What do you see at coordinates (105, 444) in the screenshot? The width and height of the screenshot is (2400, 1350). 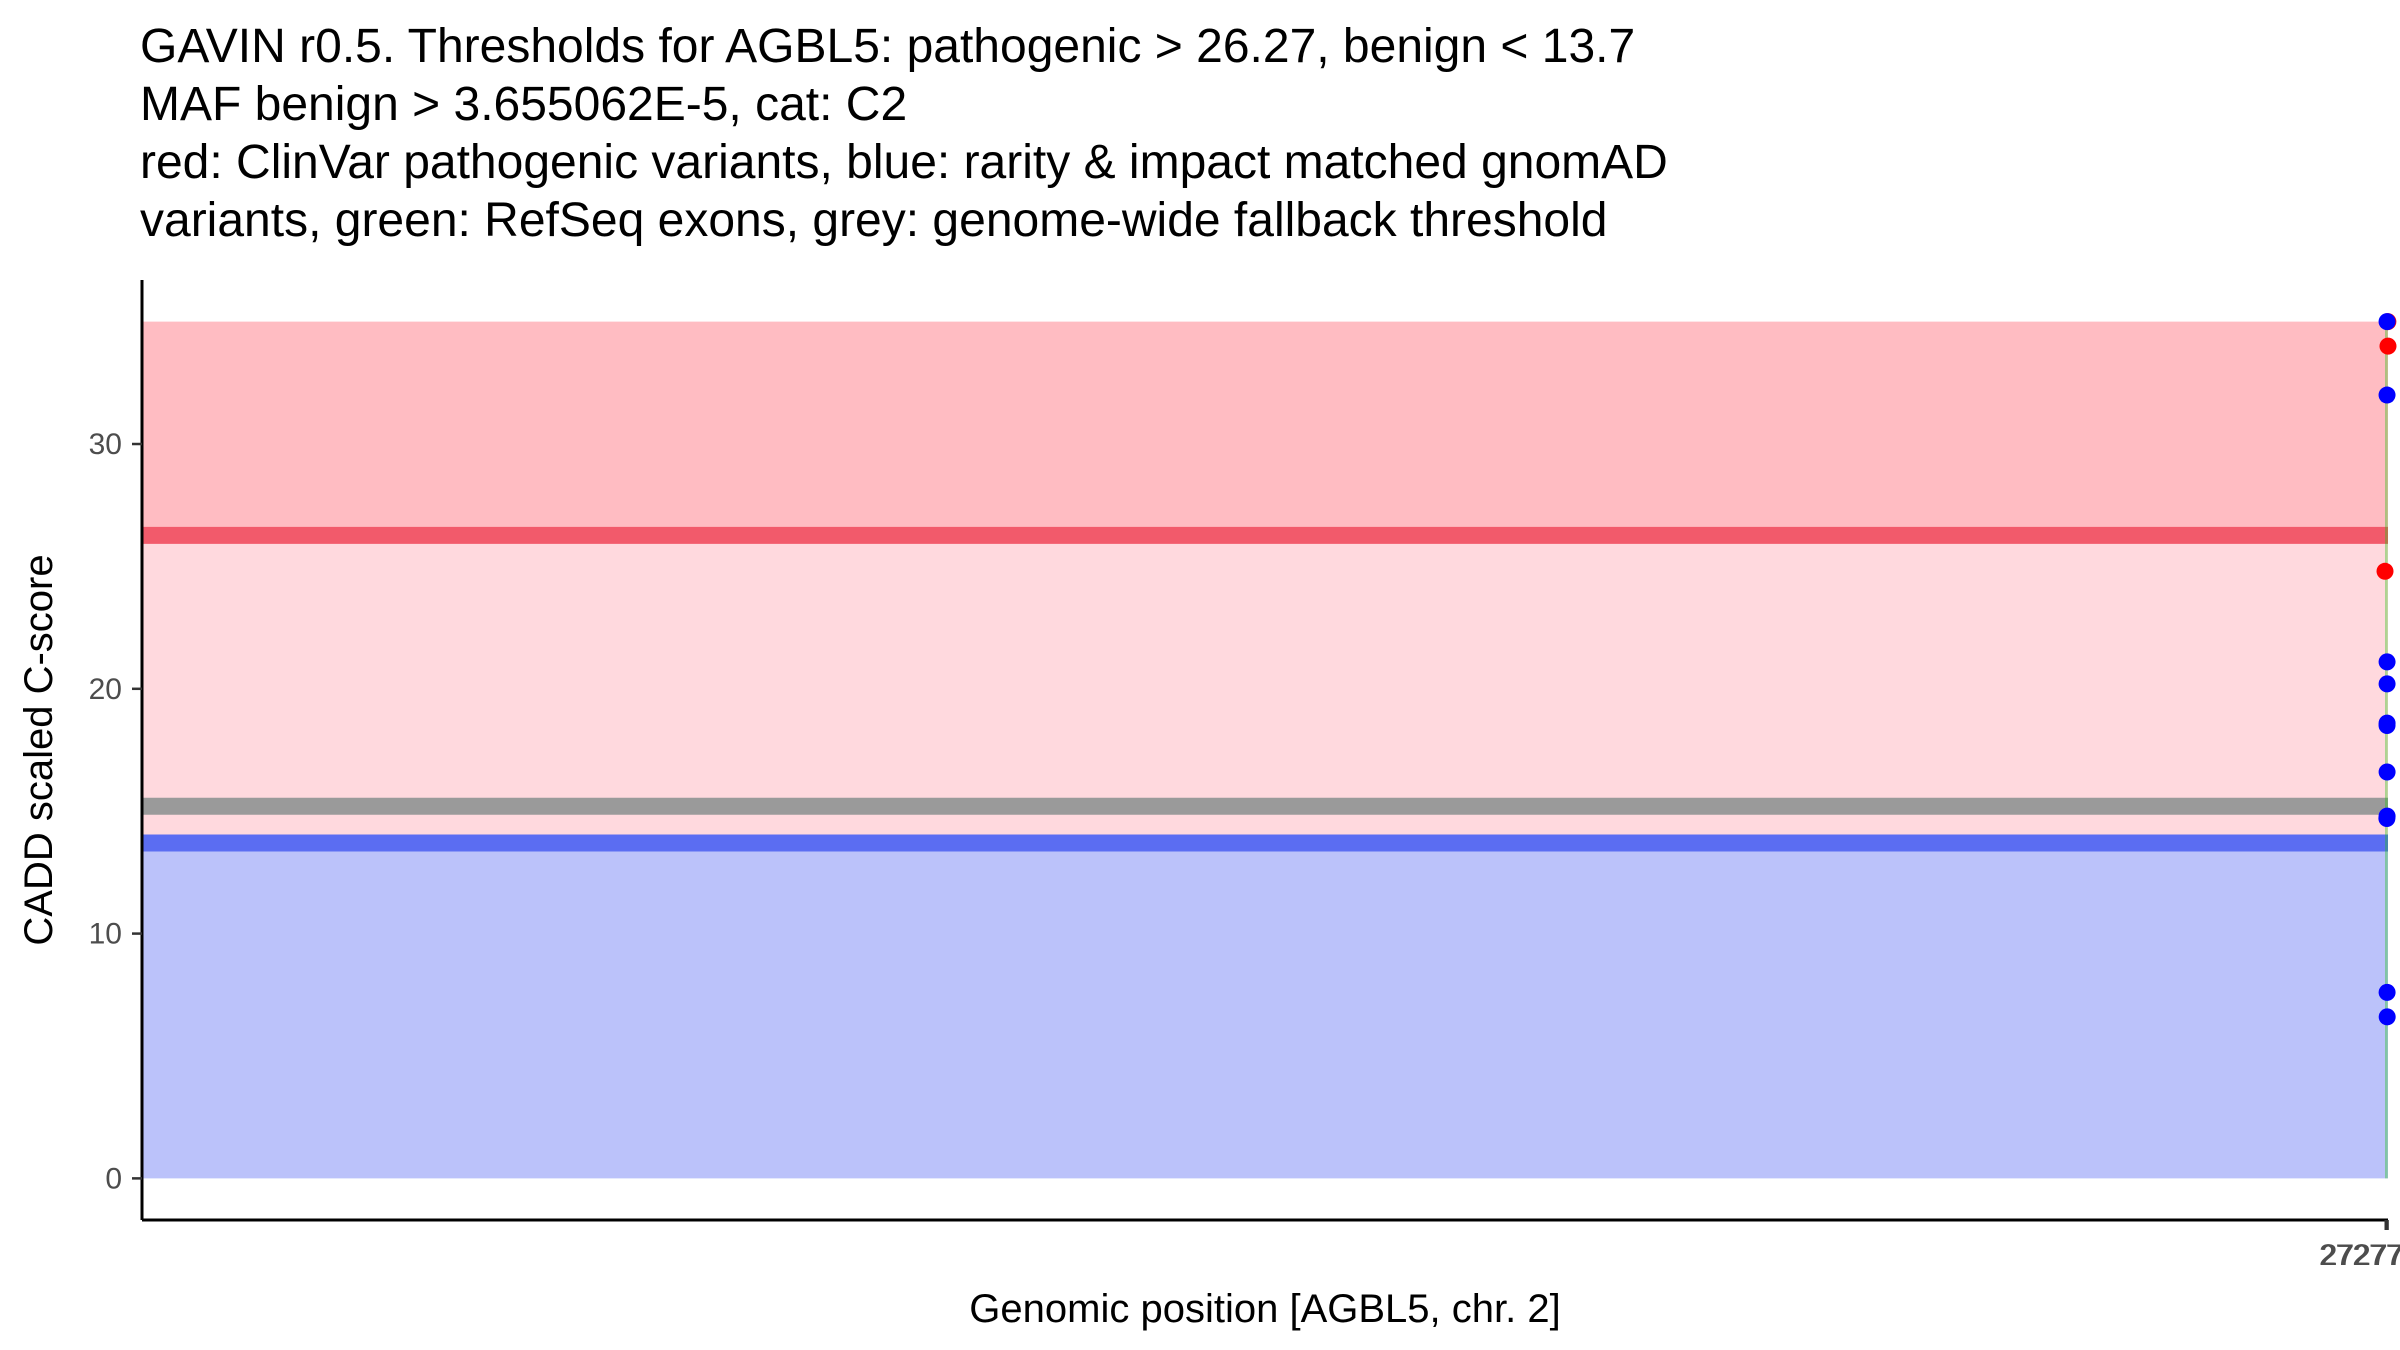 I see `y-tick-label-4: 30` at bounding box center [105, 444].